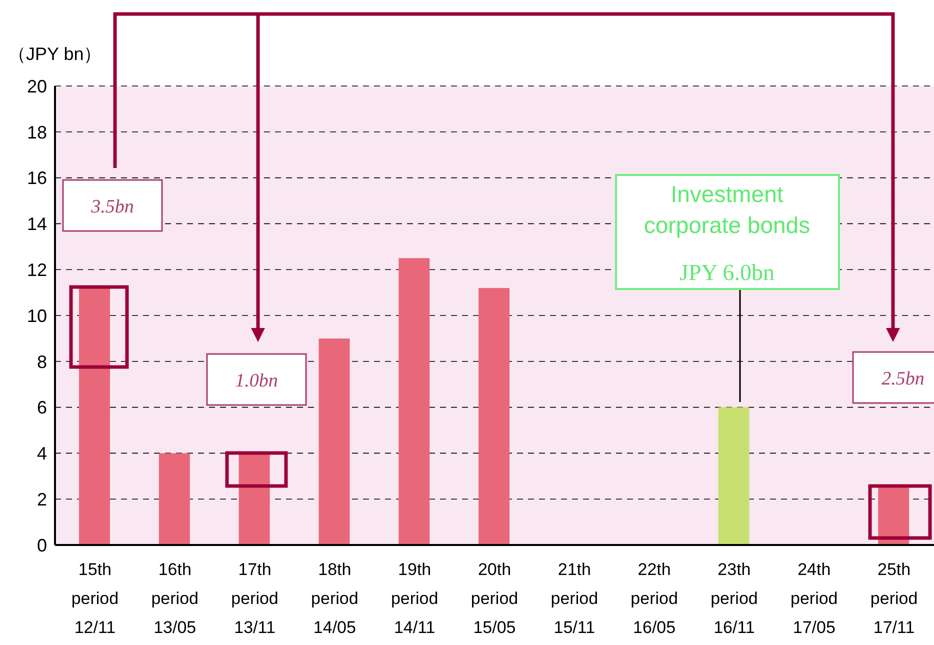 This screenshot has height=645, width=934. I want to click on y-tick-label: 6, so click(41, 408).